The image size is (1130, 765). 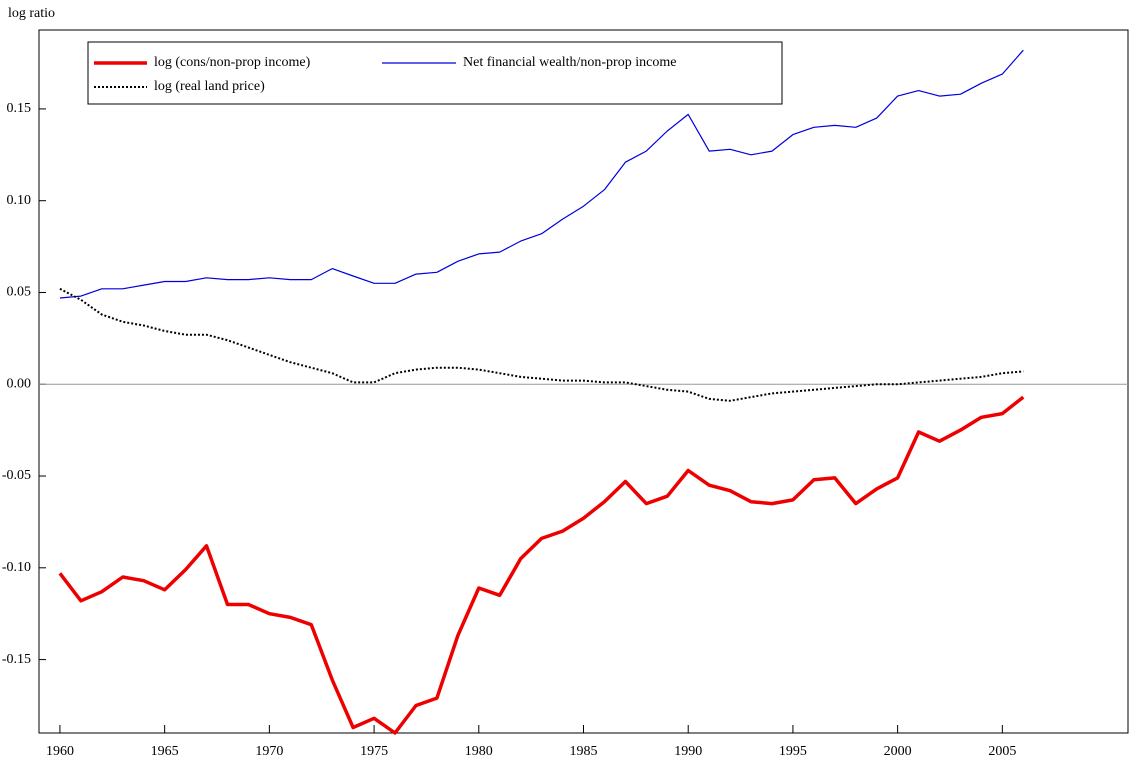 I want to click on x-tick-label: 1970, so click(x=269, y=751).